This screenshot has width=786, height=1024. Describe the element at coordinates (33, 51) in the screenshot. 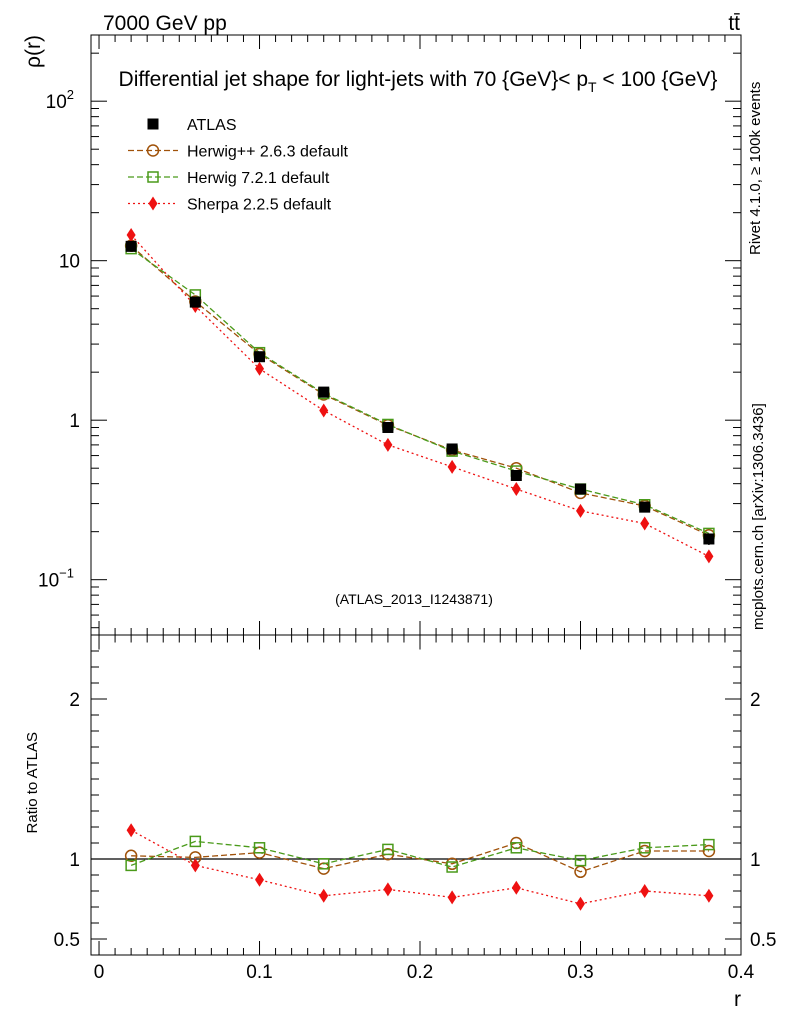

I see `main-y-axis-label: ρ(r)` at that location.